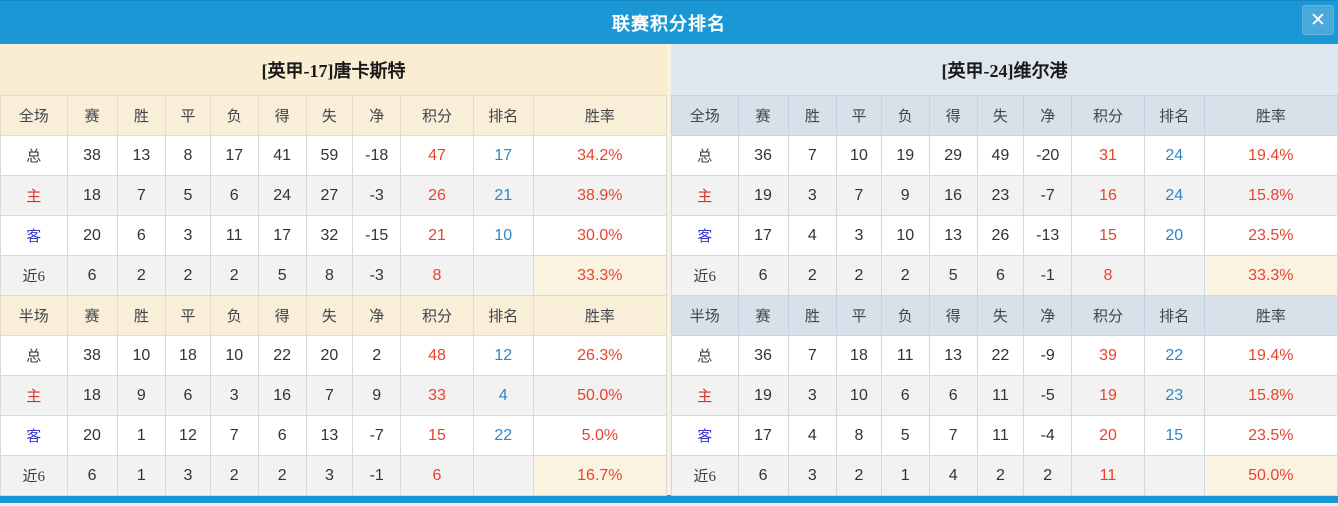 The width and height of the screenshot is (1338, 506). What do you see at coordinates (600, 475) in the screenshot?
I see `win-rate-cell: 16.7%` at bounding box center [600, 475].